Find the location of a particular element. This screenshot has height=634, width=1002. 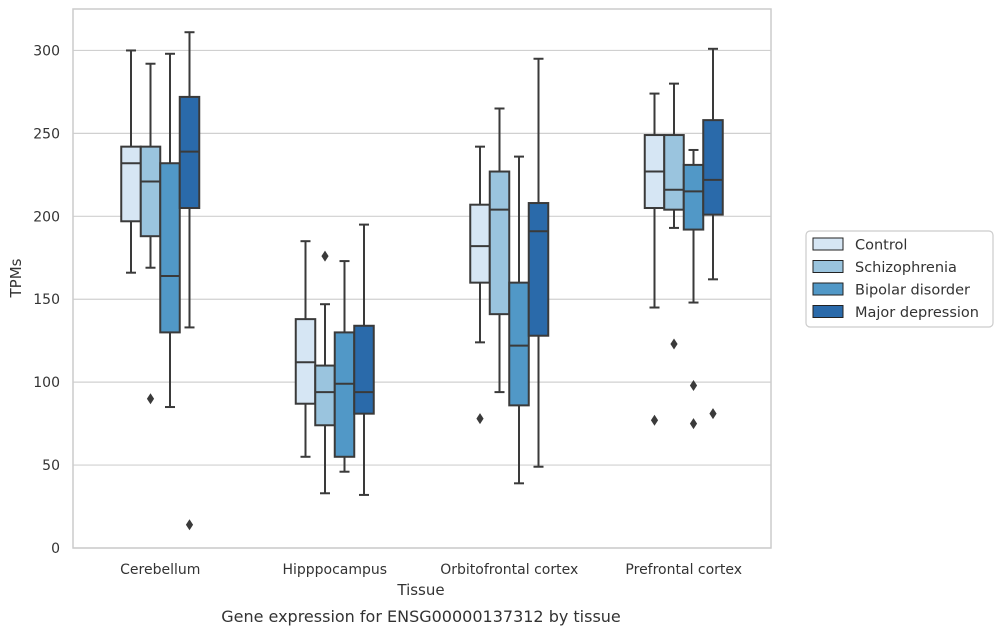

x-tick-label: Hipppocampus is located at coordinates (334, 570).